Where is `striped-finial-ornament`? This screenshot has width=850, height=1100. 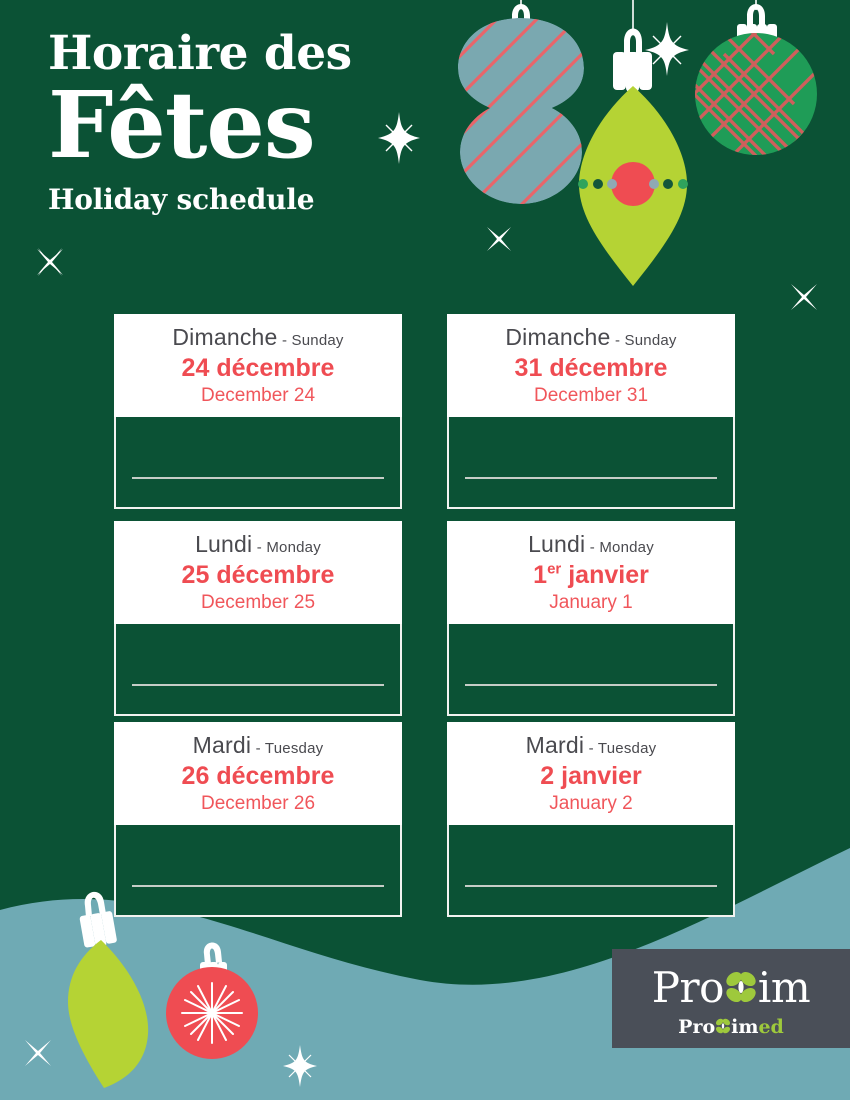 striped-finial-ornament is located at coordinates (521, 102).